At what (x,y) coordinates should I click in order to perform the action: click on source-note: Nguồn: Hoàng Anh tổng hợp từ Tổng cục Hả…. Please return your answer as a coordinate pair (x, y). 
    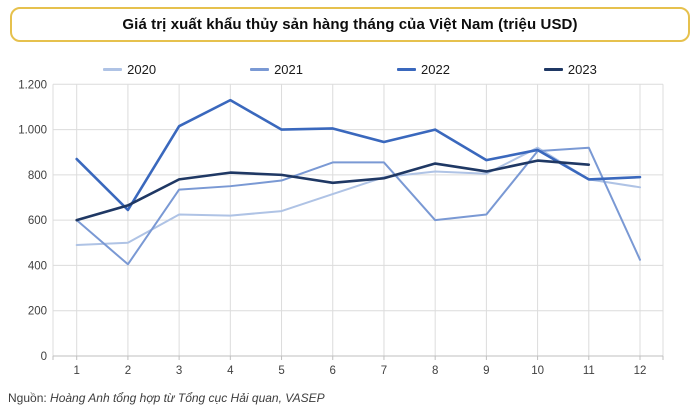
    Looking at the image, I should click on (166, 398).